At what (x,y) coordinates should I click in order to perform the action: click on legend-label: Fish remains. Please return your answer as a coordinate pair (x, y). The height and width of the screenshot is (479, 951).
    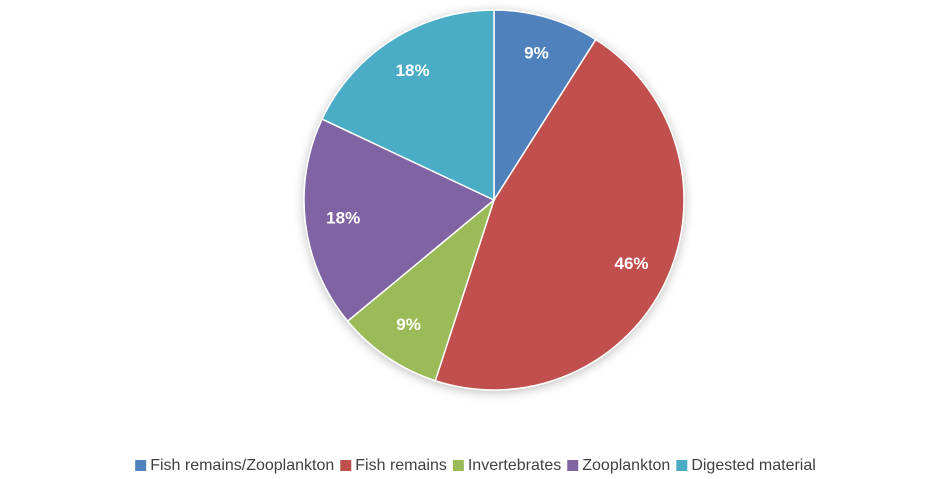
    Looking at the image, I should click on (401, 465).